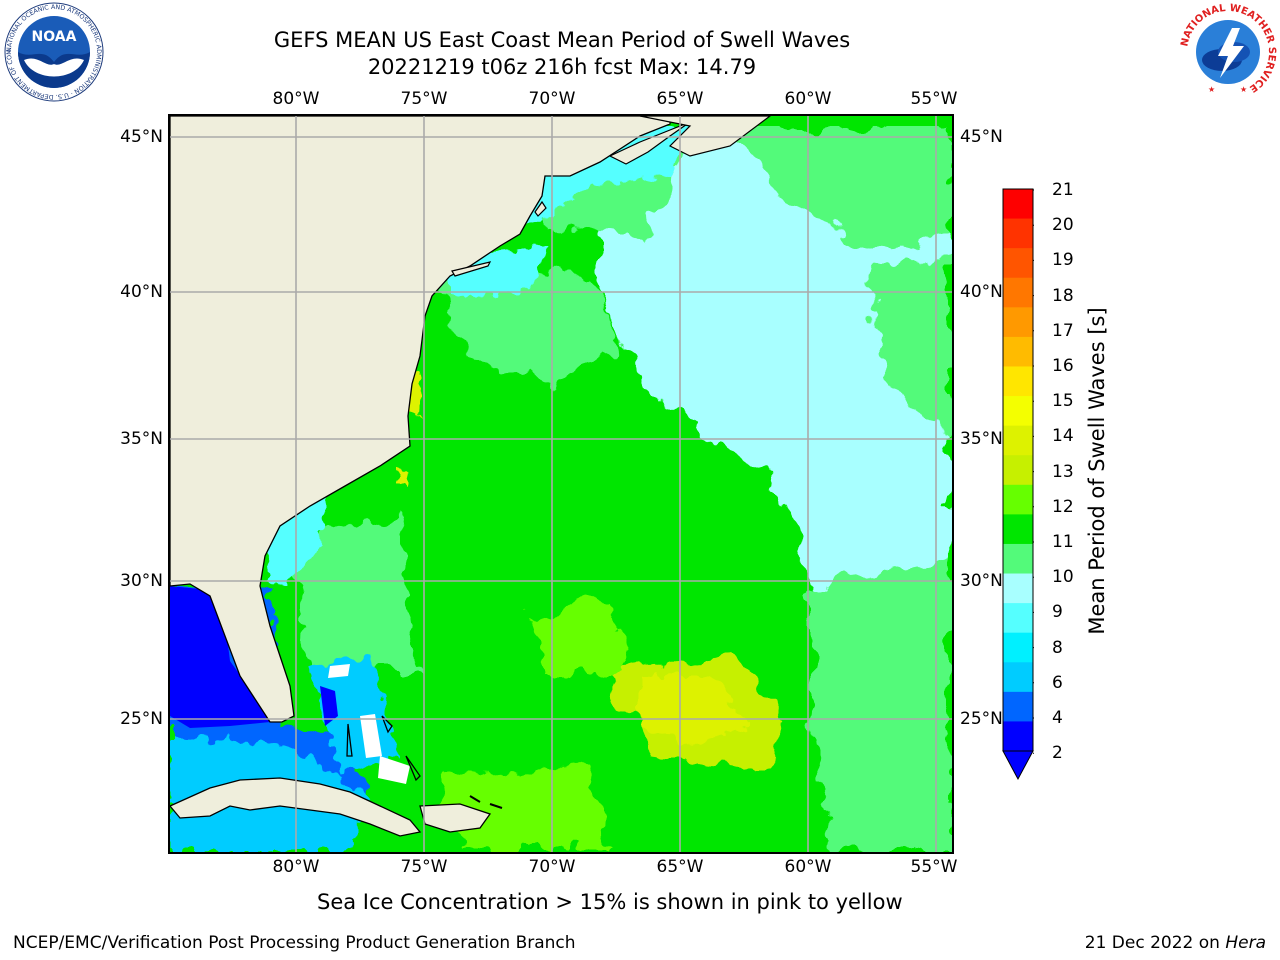  What do you see at coordinates (296, 99) in the screenshot?
I see `lon-label-top: 80°W` at bounding box center [296, 99].